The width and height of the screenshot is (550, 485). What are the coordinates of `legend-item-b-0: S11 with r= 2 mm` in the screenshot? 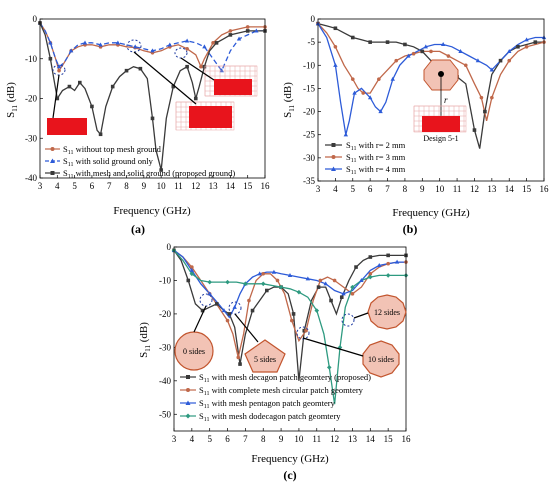 It's located at (365, 146).